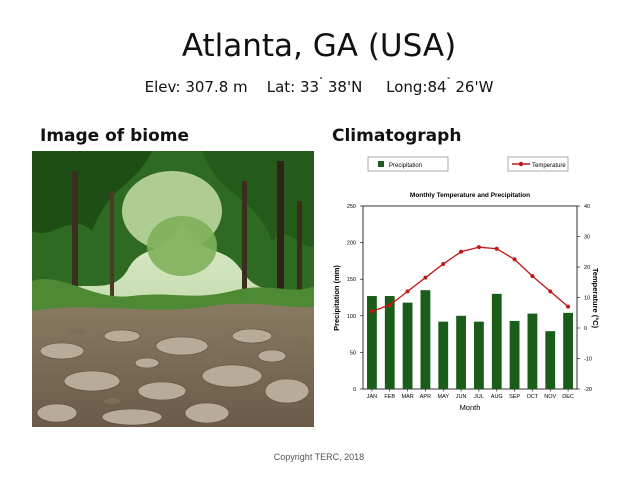 Image resolution: width=638 pixels, height=478 pixels. I want to click on y-tick-label: 200, so click(351, 244).